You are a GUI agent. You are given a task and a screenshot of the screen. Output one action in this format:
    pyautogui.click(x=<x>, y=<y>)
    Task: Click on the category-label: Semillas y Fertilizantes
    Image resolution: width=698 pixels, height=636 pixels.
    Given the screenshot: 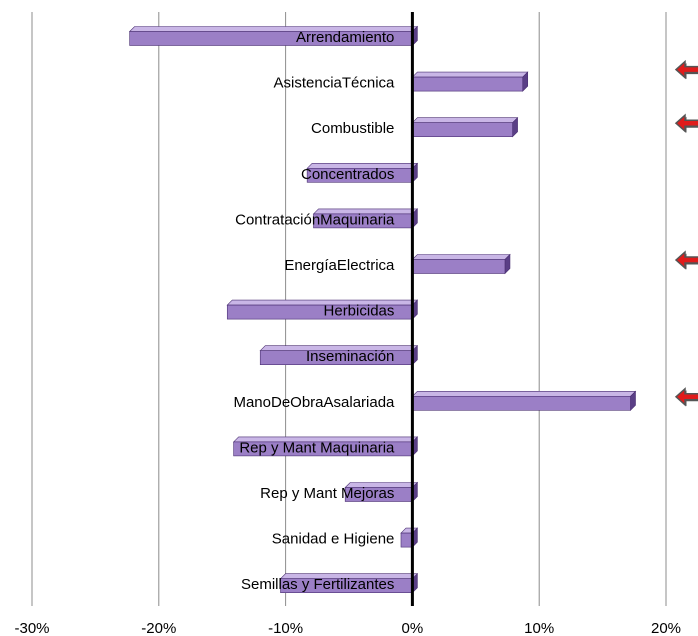 What is the action you would take?
    pyautogui.click(x=317, y=584)
    